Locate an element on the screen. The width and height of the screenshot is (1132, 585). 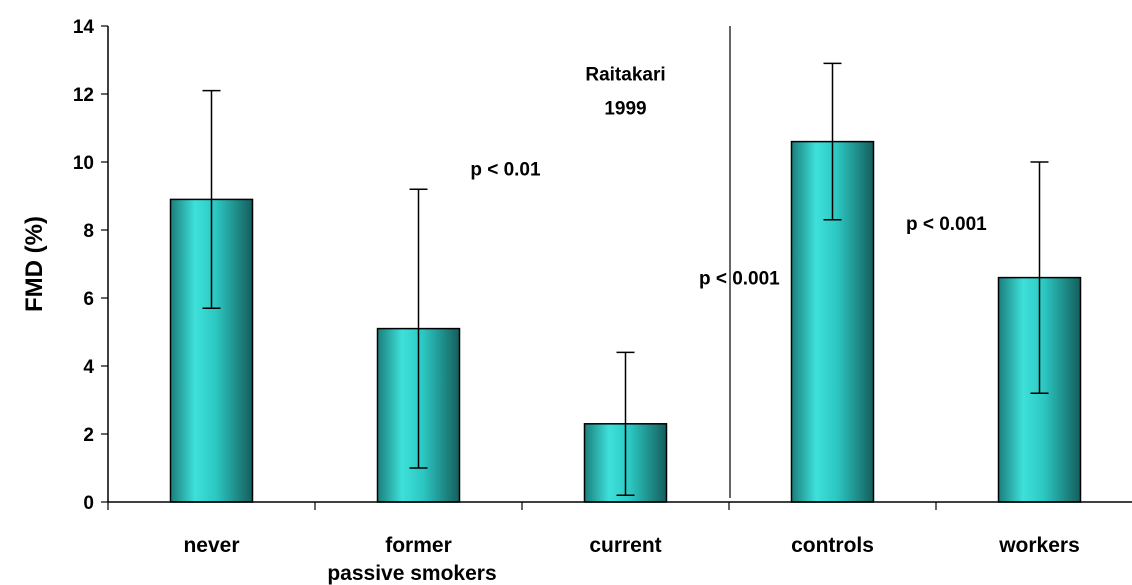
error-bar-controls is located at coordinates (832, 141).